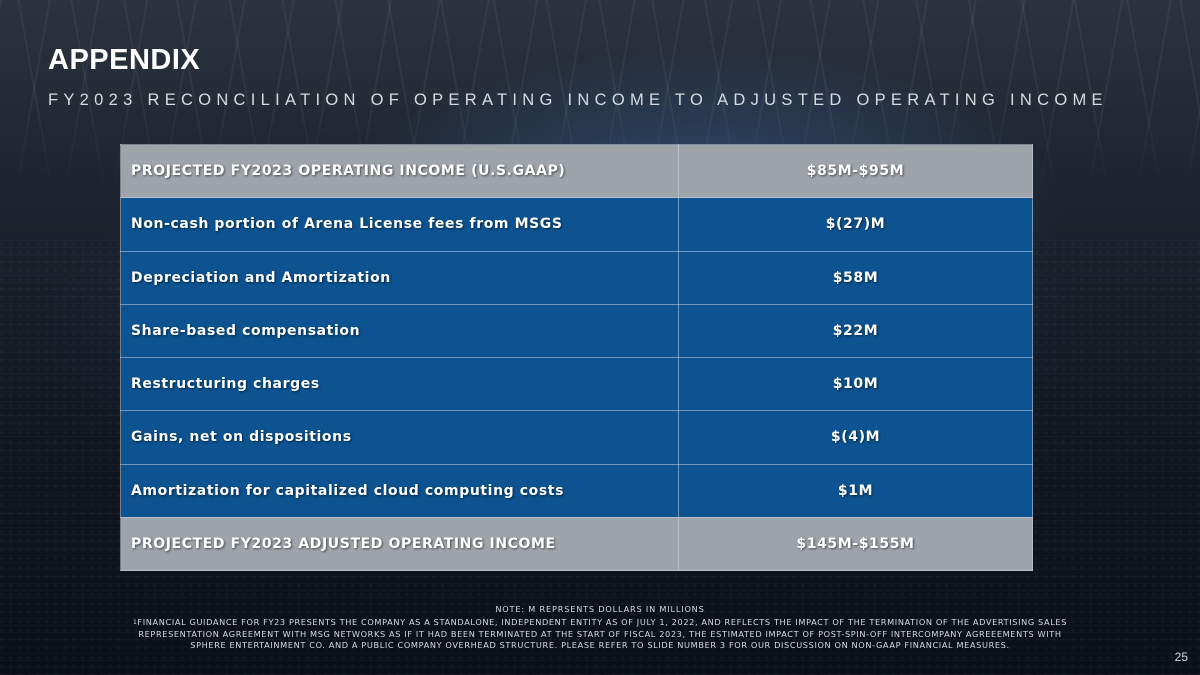 This screenshot has height=675, width=1200. I want to click on table-row: Share-based compensation $22M, so click(576, 331).